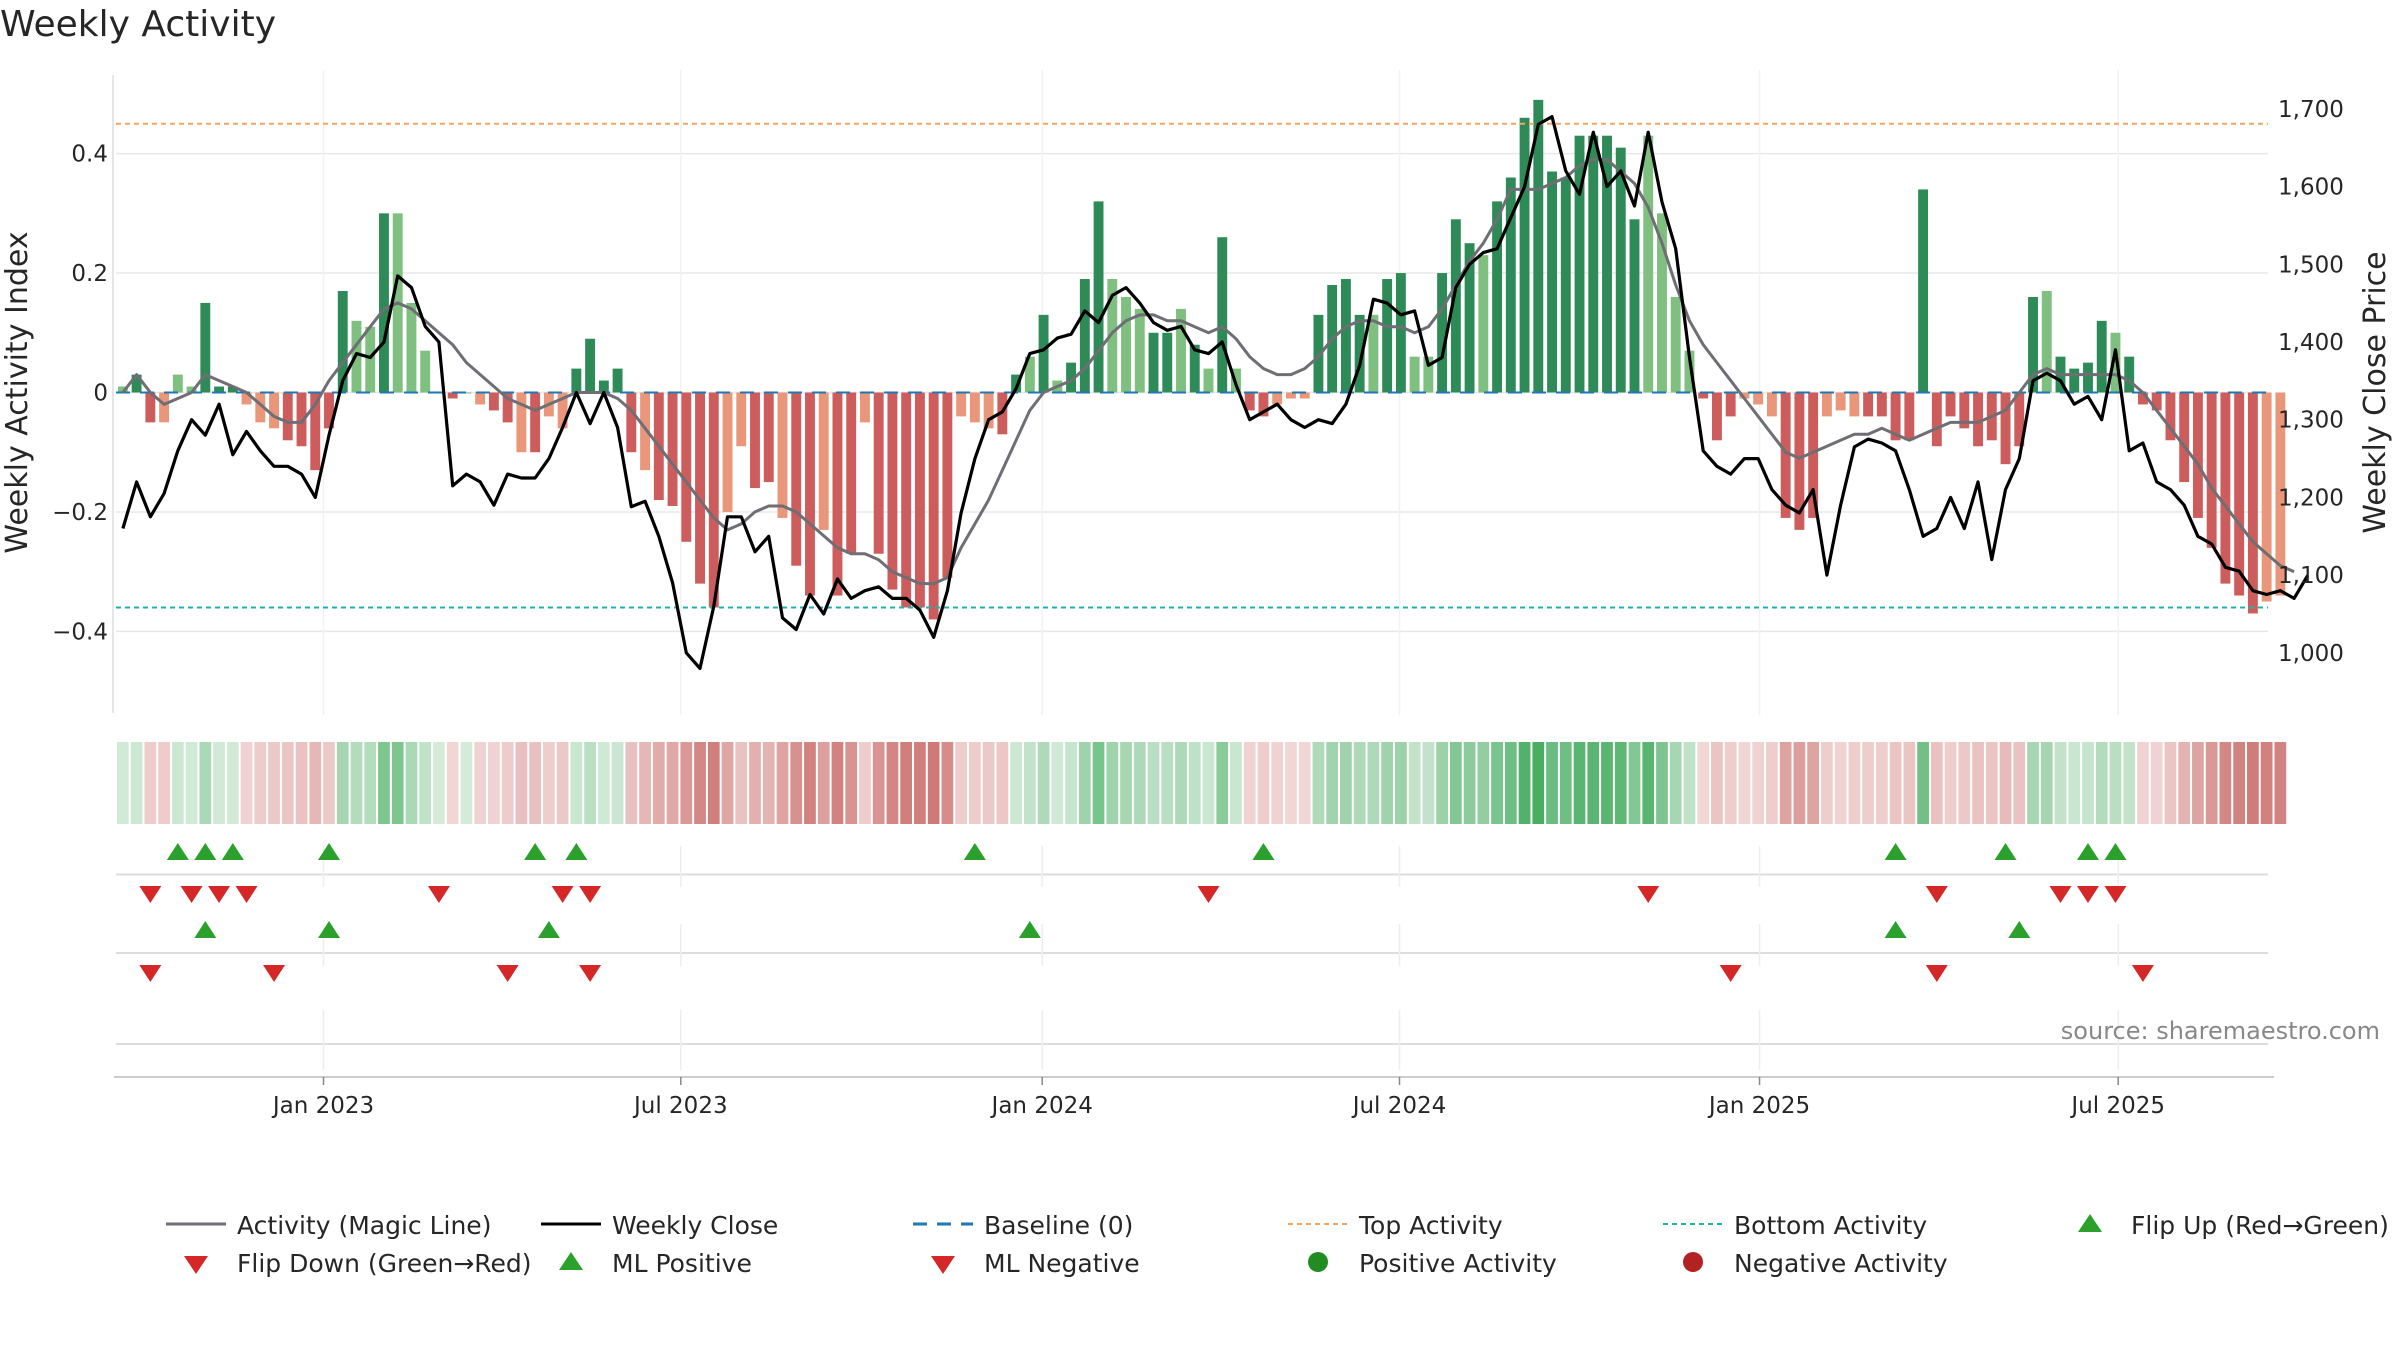 Image resolution: width=2400 pixels, height=1350 pixels. Describe the element at coordinates (1062, 1263) in the screenshot. I see `legend-label: ML Negative` at that location.